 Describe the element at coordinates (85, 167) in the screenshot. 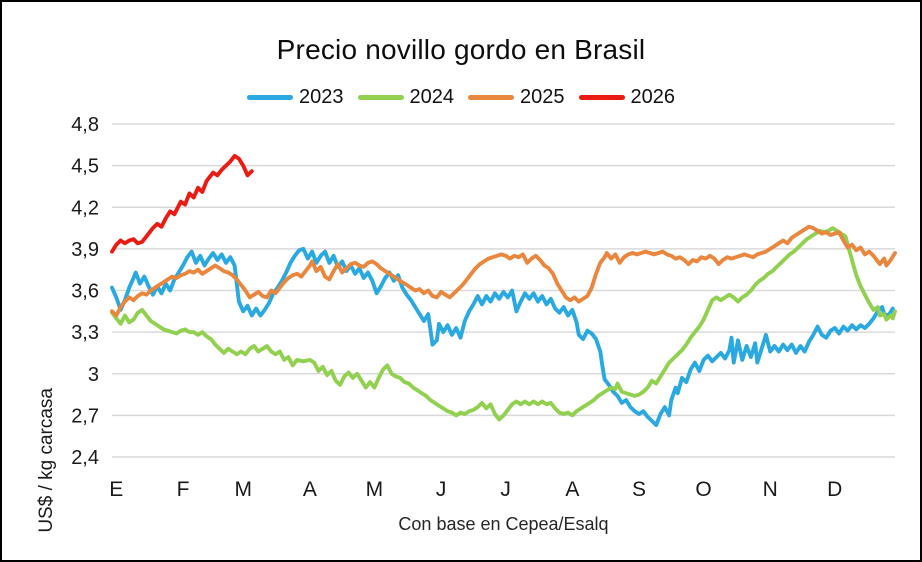

I see `y-axis-tick-label: 4,5` at that location.